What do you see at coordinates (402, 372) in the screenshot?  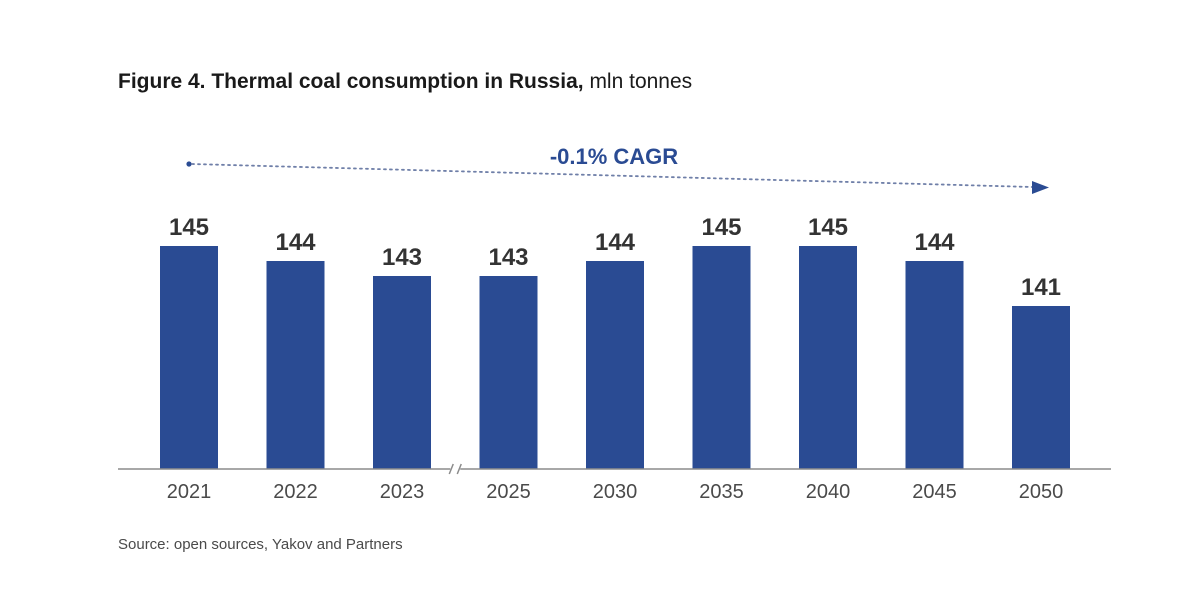 I see `bar-2023` at bounding box center [402, 372].